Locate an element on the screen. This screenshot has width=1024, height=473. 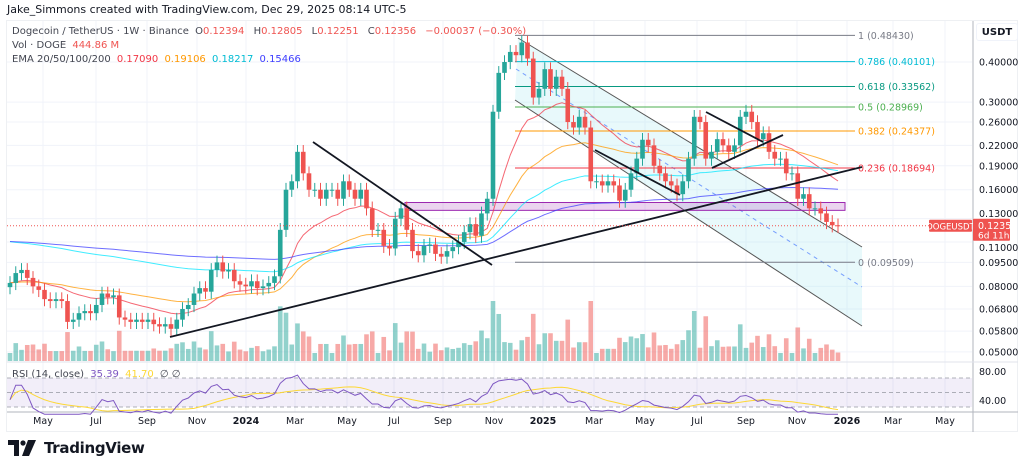
time-tick-label: Jul is located at coordinates (95, 421).